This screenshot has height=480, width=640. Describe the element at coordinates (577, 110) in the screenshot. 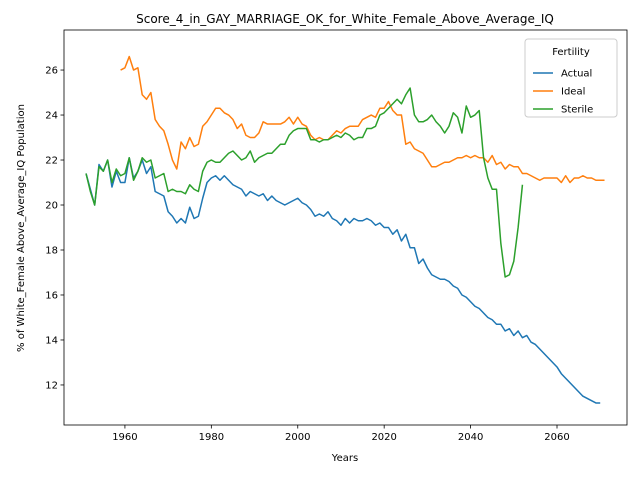

I see `legend-label: Sterile` at that location.